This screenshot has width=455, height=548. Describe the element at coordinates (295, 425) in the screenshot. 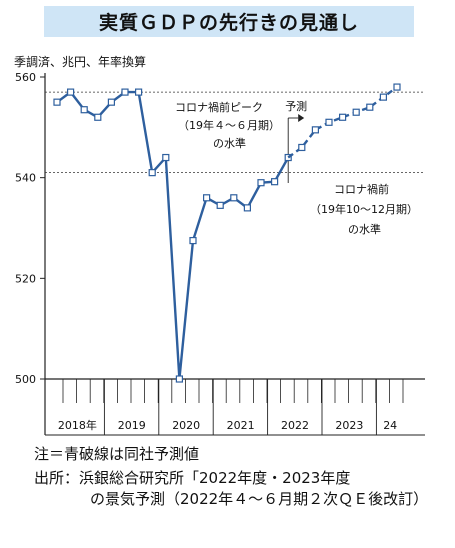

I see `x-year-label: 2022` at that location.